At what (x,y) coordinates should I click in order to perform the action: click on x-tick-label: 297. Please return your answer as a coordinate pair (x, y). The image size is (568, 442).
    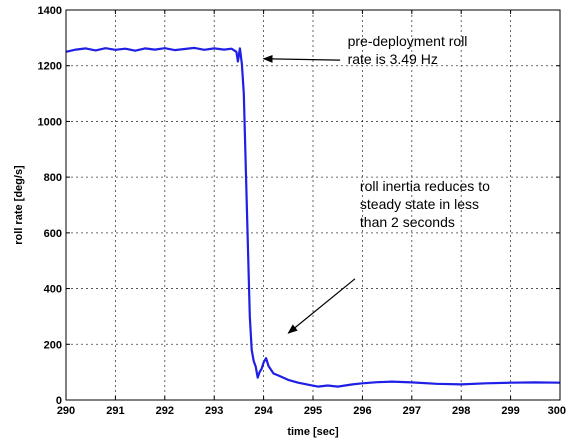
    Looking at the image, I should click on (412, 411).